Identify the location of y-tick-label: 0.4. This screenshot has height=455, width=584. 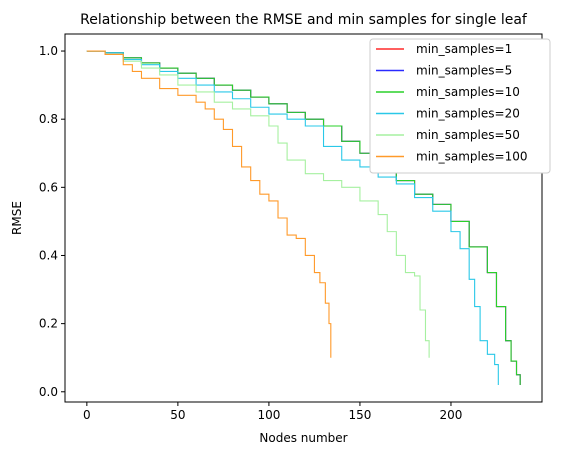
(48, 255).